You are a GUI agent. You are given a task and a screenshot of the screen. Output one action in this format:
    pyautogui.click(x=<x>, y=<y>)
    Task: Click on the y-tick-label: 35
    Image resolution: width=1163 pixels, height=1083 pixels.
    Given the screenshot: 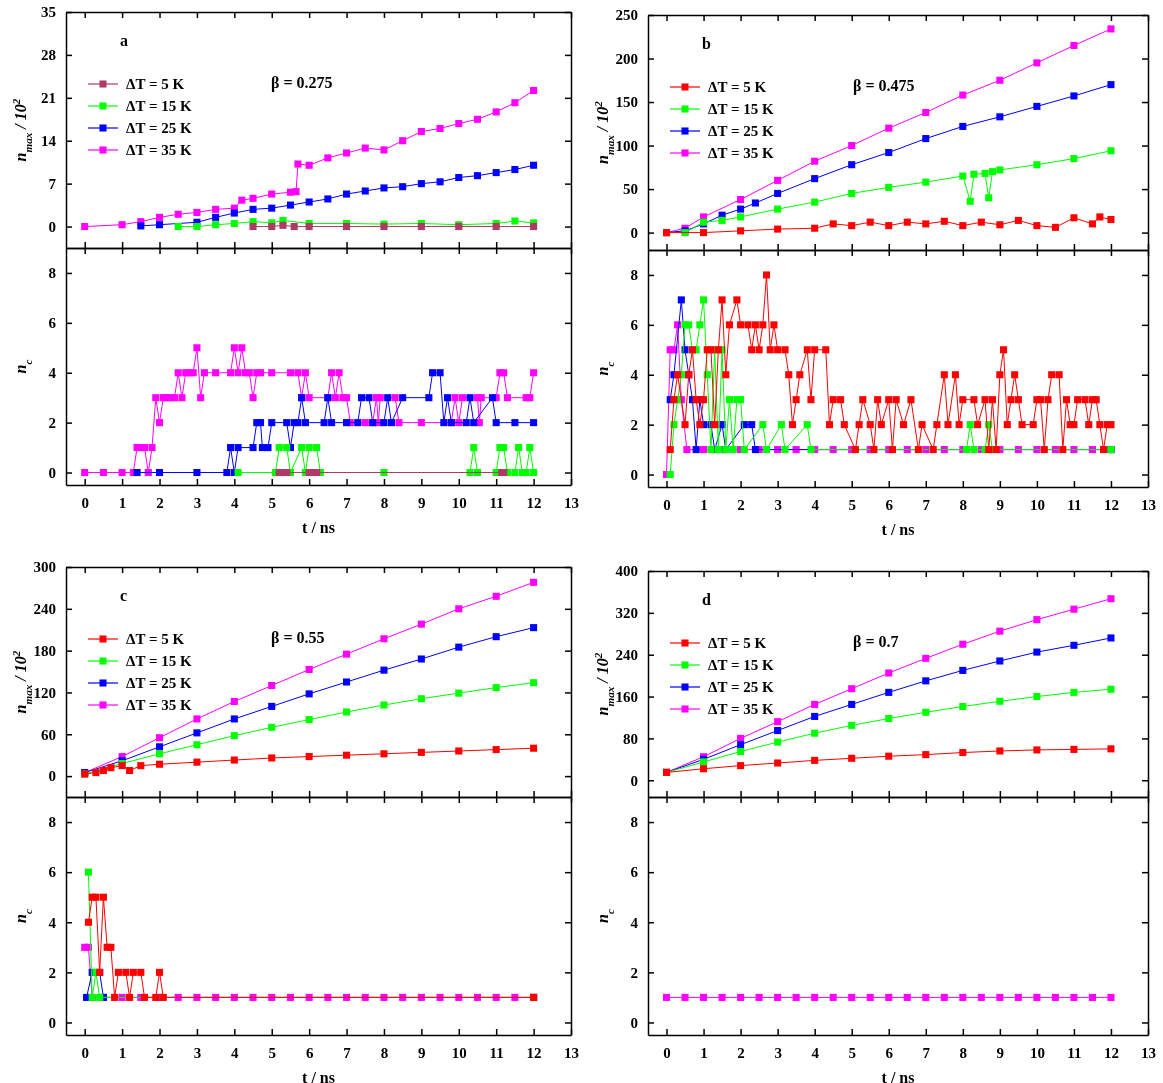 What is the action you would take?
    pyautogui.click(x=48, y=12)
    